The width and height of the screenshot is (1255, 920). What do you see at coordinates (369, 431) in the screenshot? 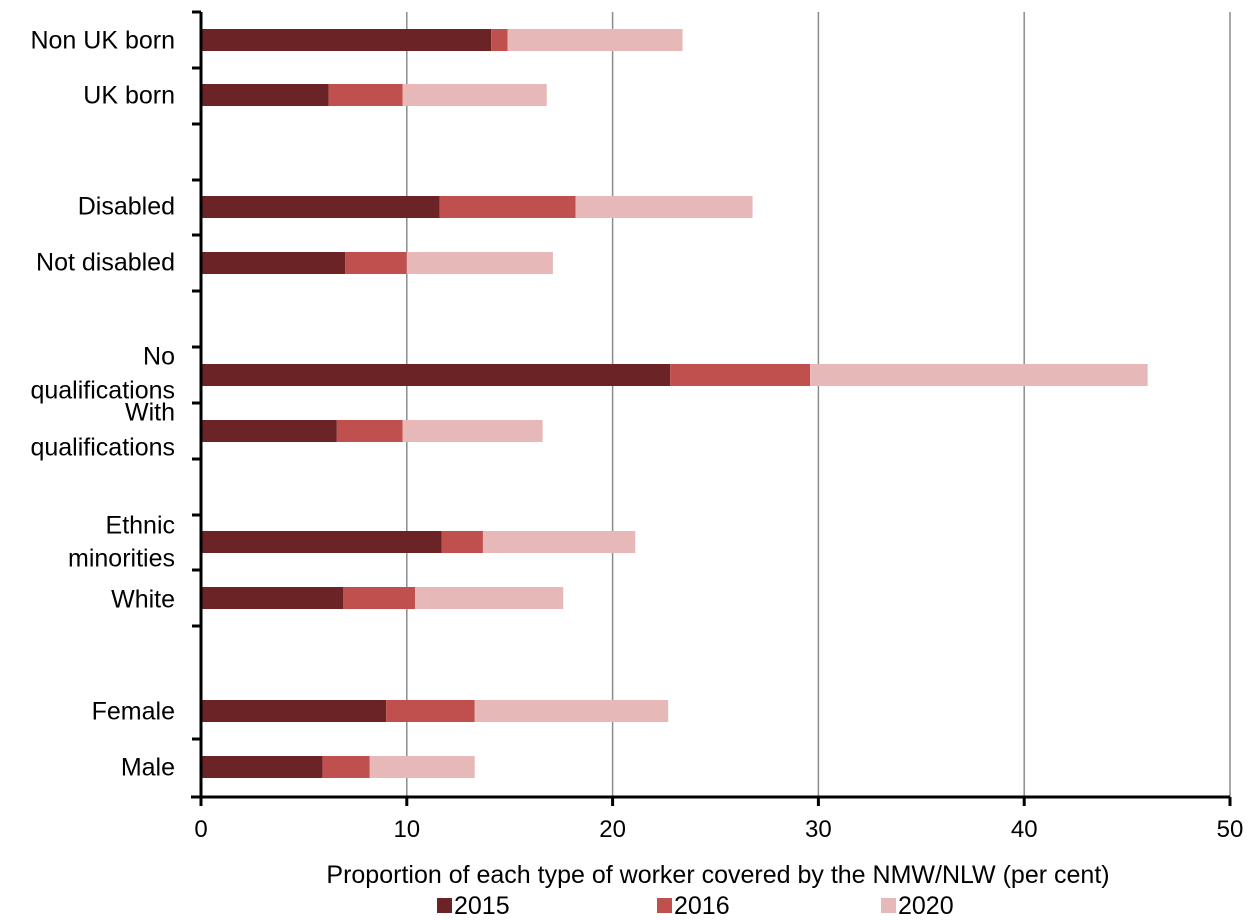
I see `bar-with-qualifications-2016` at bounding box center [369, 431].